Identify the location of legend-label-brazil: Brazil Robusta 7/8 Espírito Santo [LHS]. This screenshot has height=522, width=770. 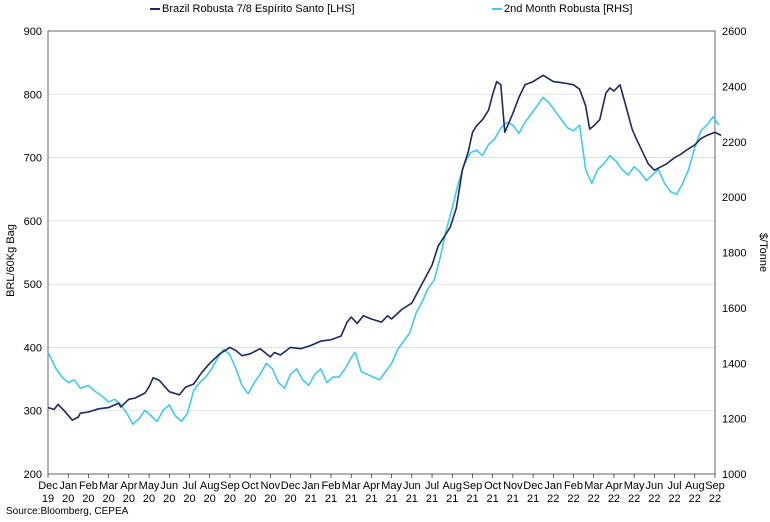
(258, 9).